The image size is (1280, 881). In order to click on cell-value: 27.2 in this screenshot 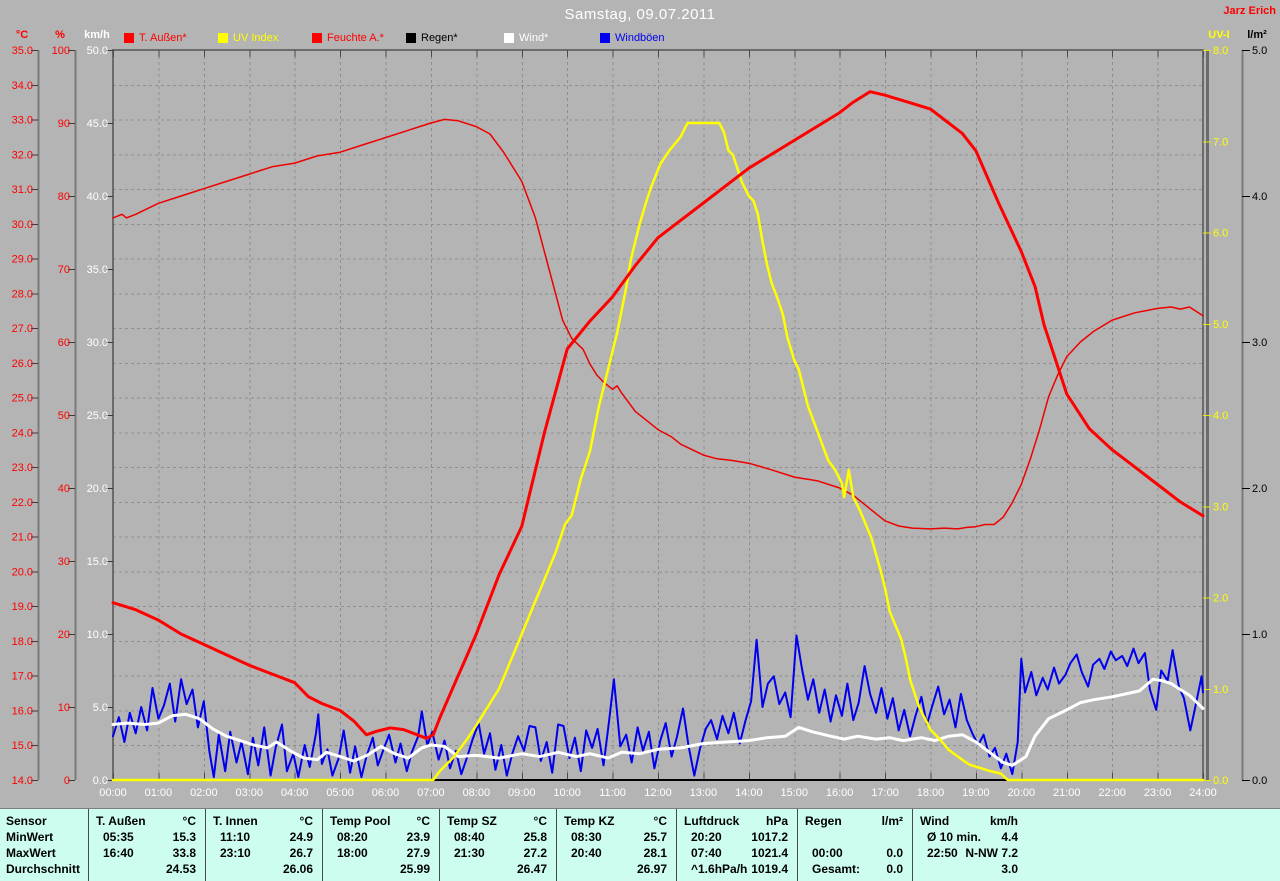, I will do `click(535, 853)`.